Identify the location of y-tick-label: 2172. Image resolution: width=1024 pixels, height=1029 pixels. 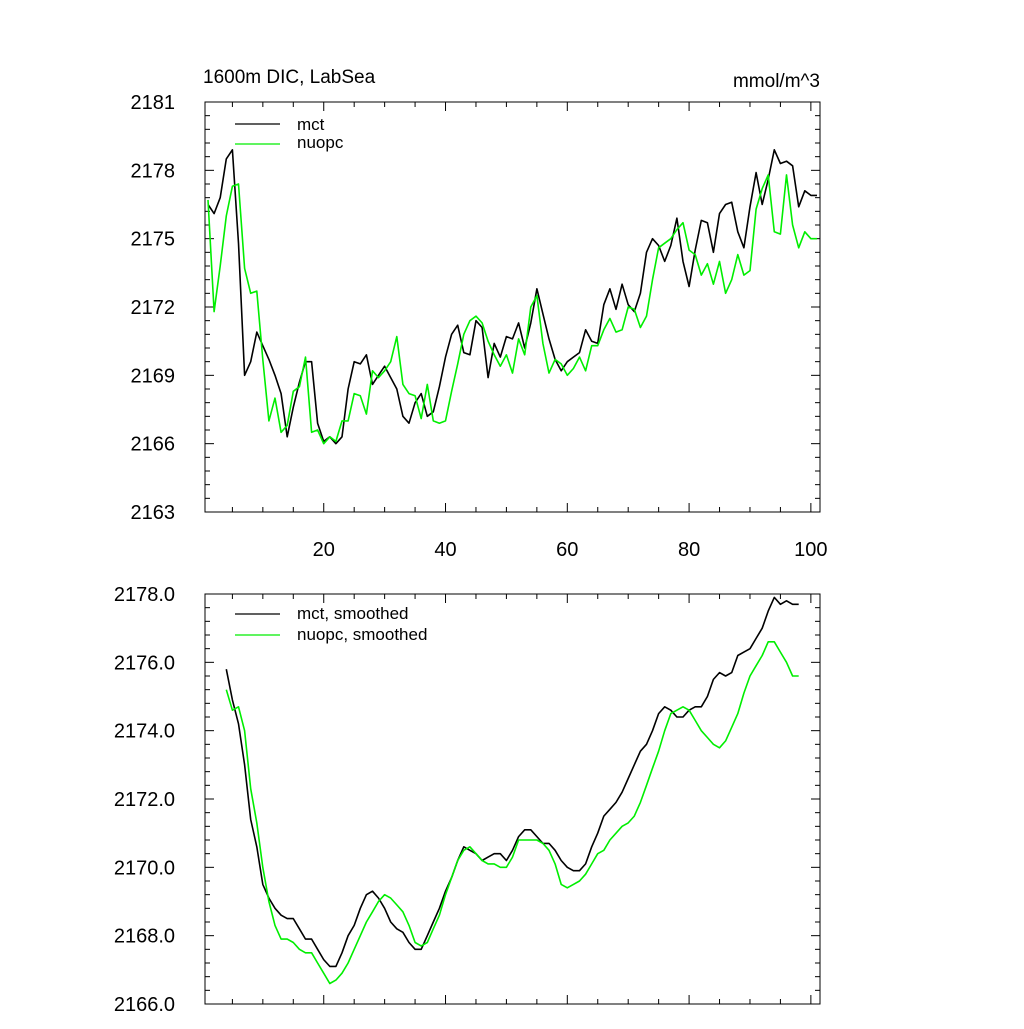
(153, 308).